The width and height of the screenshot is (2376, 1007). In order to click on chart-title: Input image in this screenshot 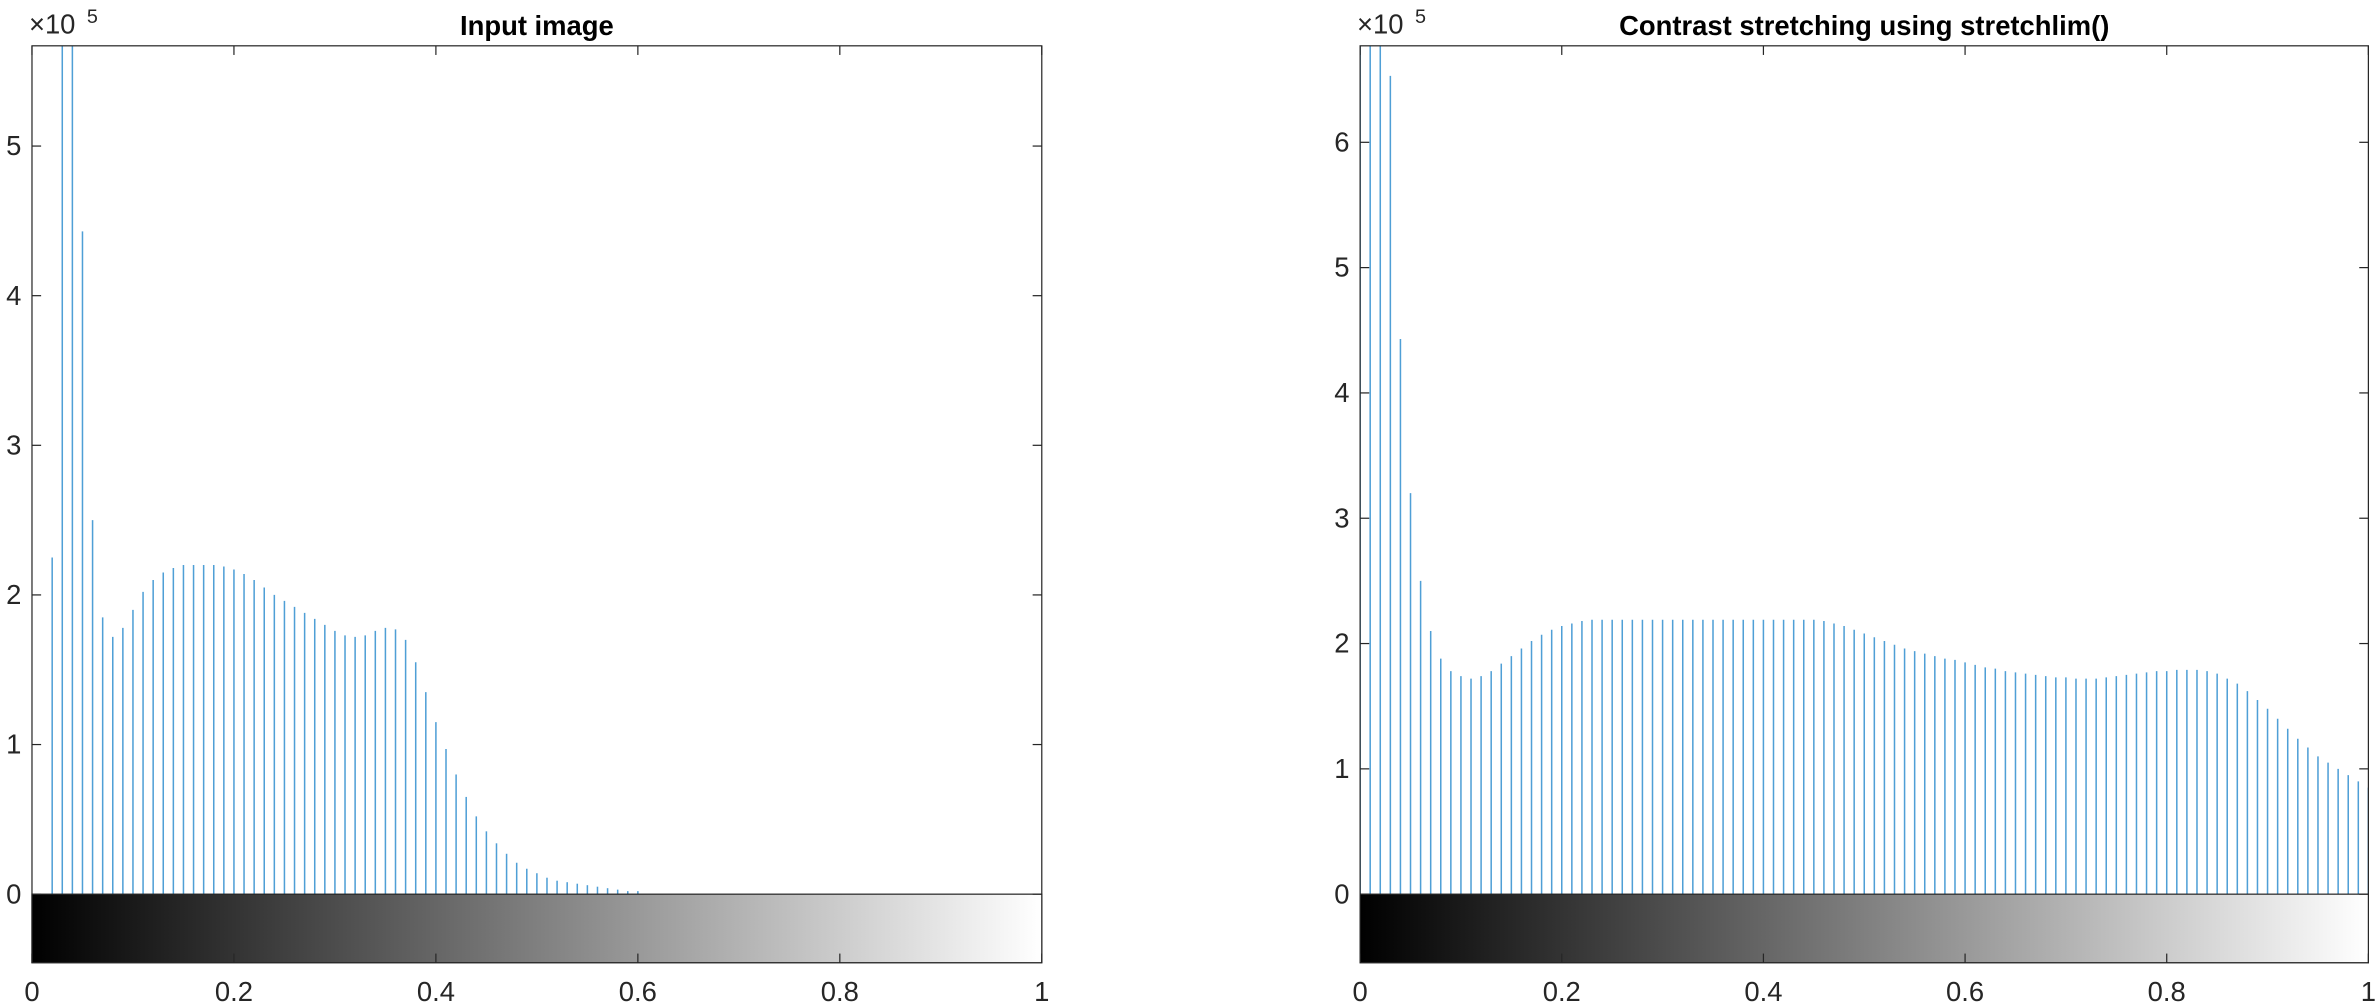, I will do `click(537, 25)`.